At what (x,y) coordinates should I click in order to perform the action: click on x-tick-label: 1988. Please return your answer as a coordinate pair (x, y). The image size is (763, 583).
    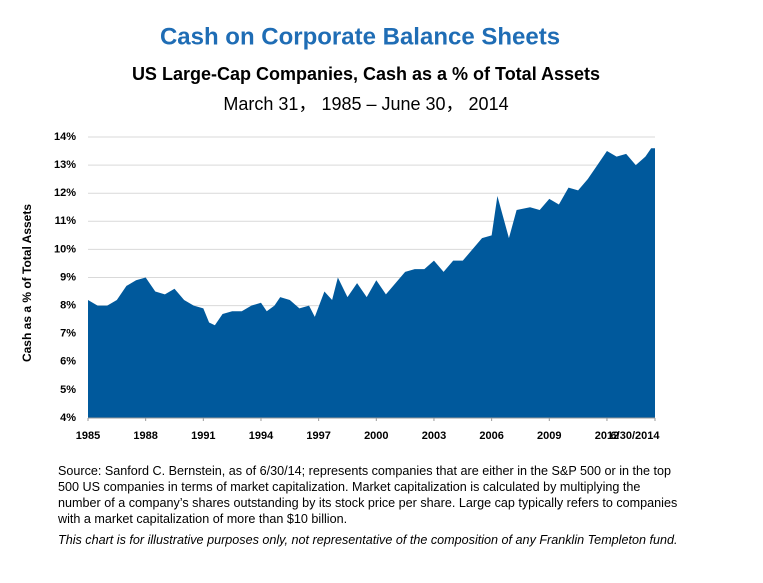
    Looking at the image, I should click on (145, 436).